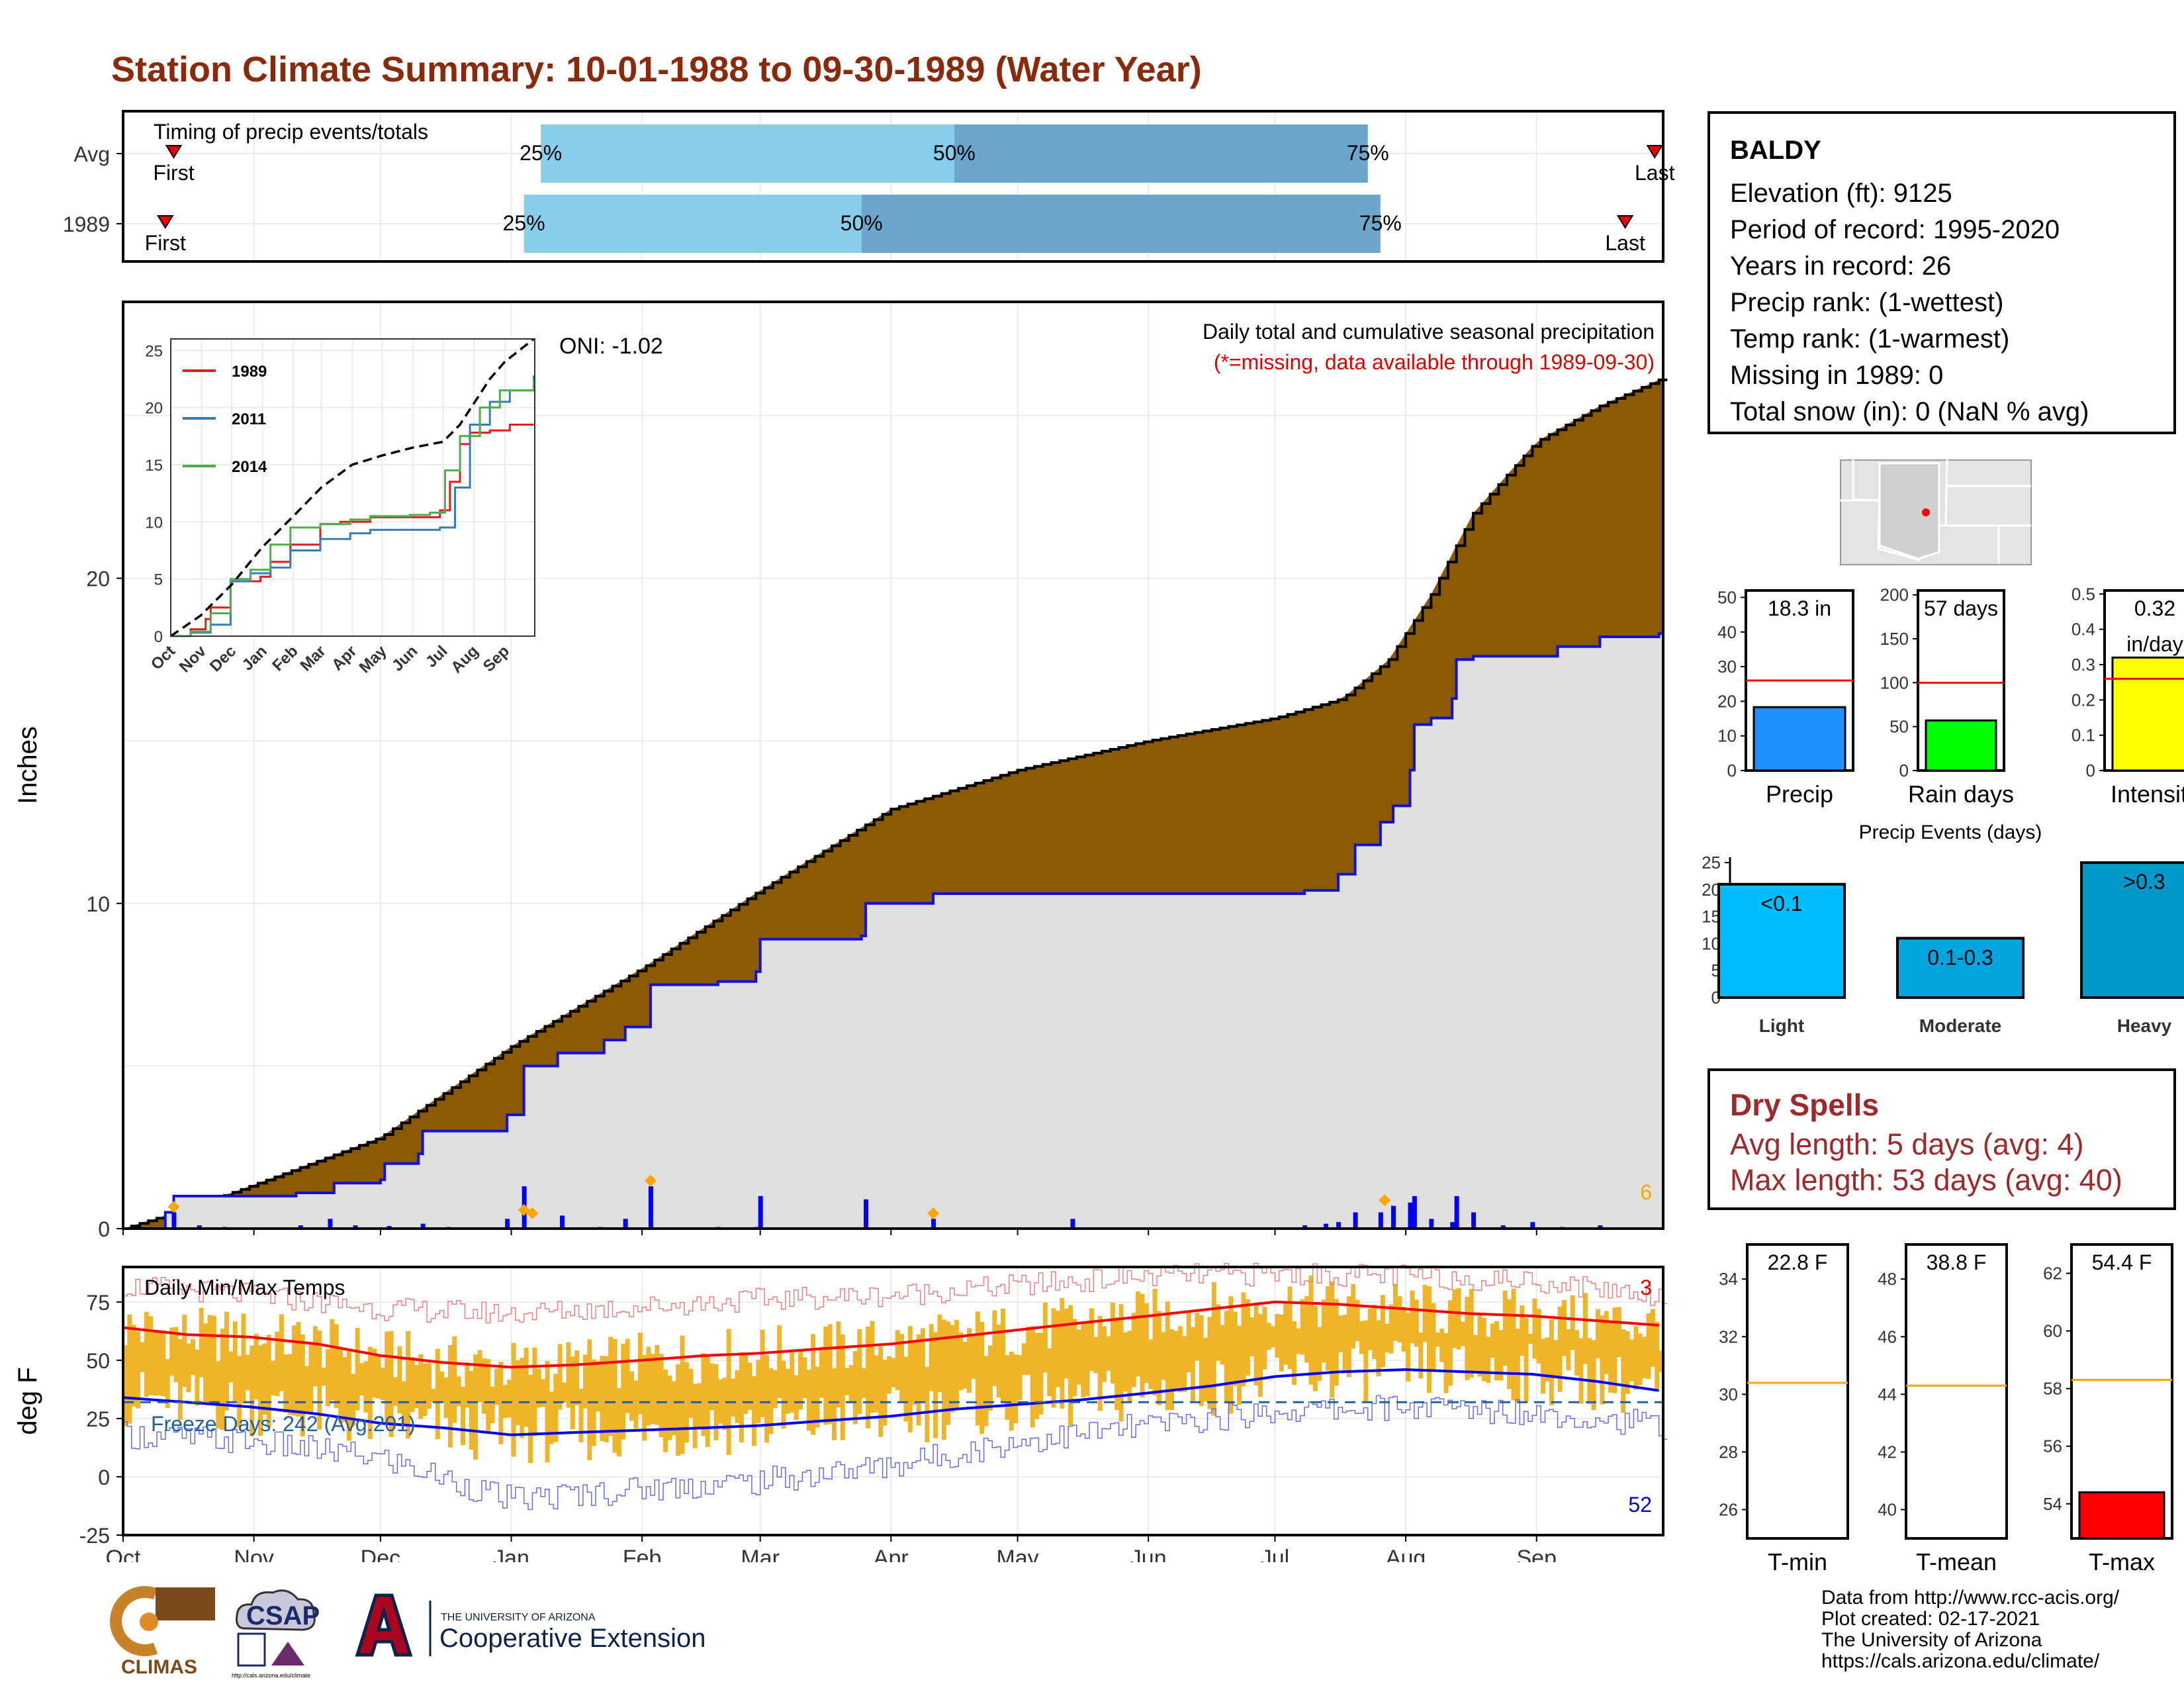  Describe the element at coordinates (1888, 1394) in the screenshot. I see `mini-y-tick-label: 44` at that location.